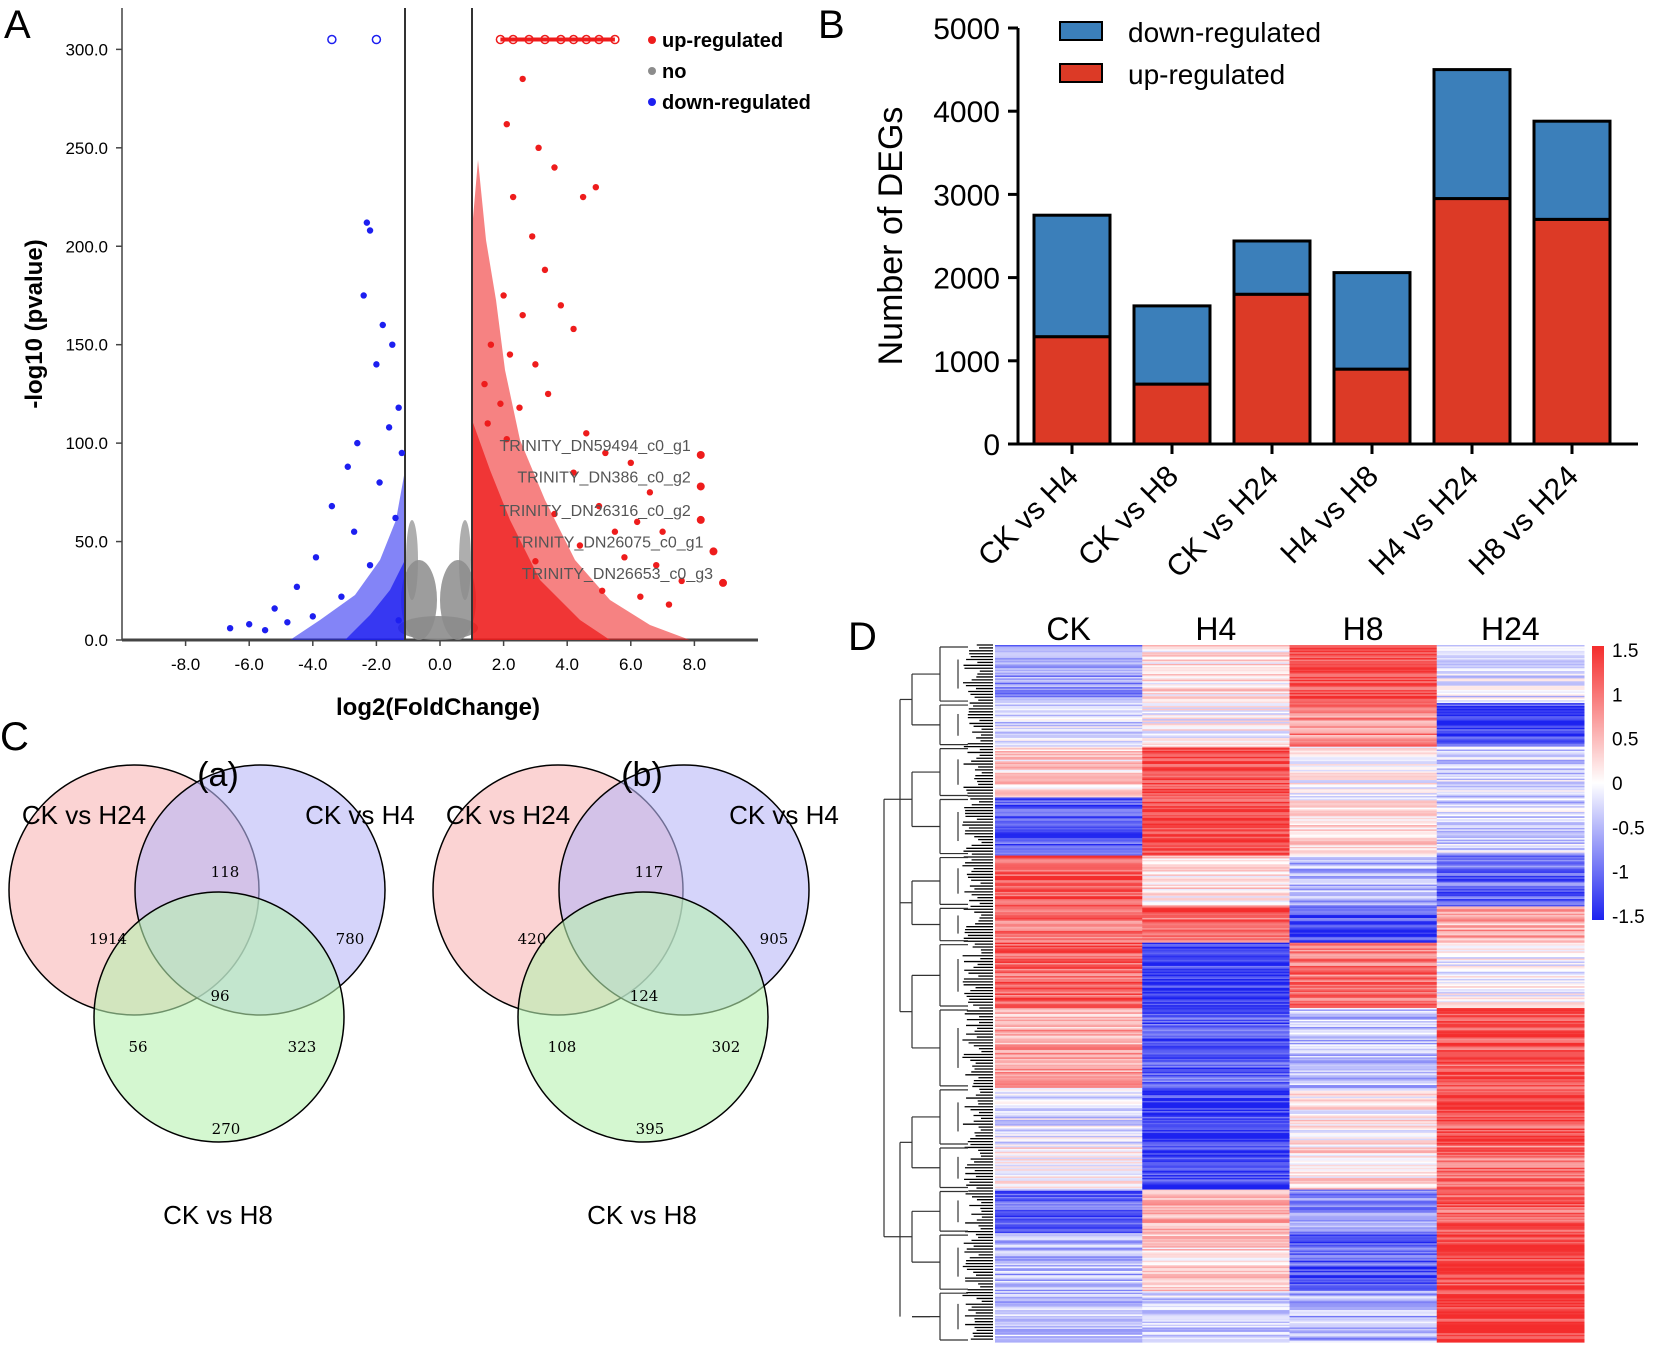 The height and width of the screenshot is (1348, 1654). Describe the element at coordinates (966, 362) in the screenshot. I see `bar-ytick-label: 1000` at that location.